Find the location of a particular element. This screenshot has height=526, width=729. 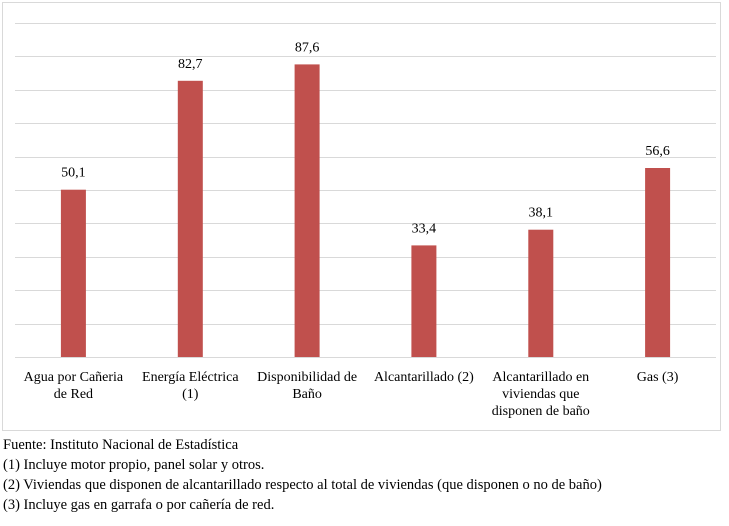

category-label-line: Baño is located at coordinates (307, 394).